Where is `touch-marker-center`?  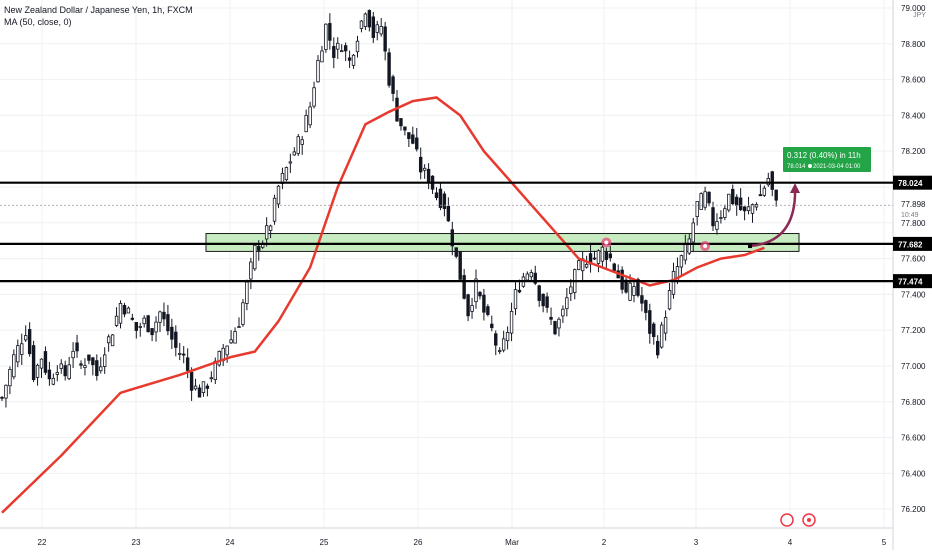
touch-marker-center is located at coordinates (705, 246).